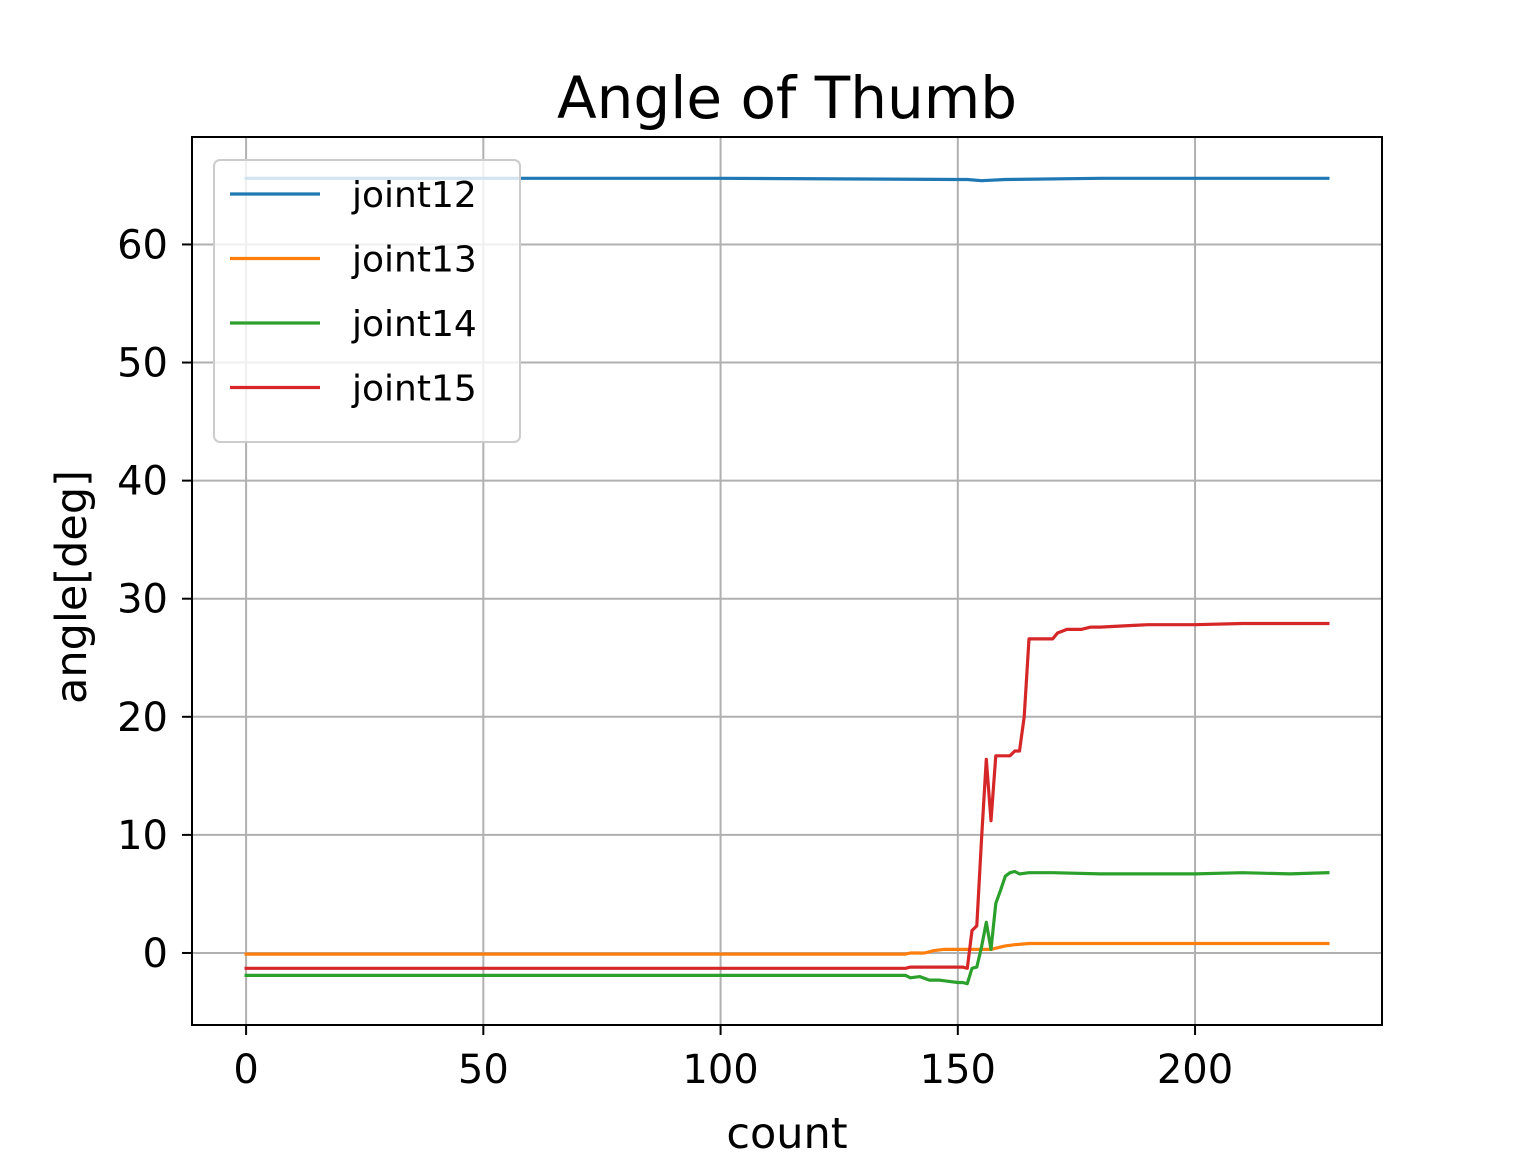 The width and height of the screenshot is (1536, 1152). What do you see at coordinates (787, 927) in the screenshot?
I see `series-line-joint14` at bounding box center [787, 927].